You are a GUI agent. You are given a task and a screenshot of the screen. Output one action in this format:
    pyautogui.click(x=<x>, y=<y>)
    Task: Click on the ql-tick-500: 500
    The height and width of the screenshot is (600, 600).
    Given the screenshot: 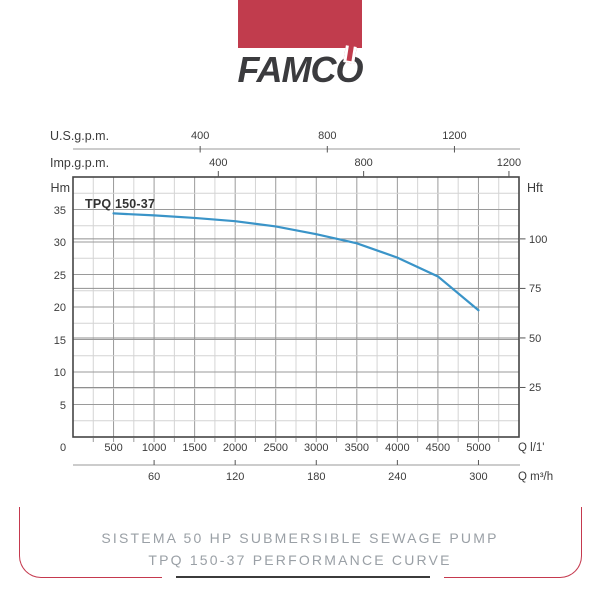 What is the action you would take?
    pyautogui.click(x=113, y=448)
    